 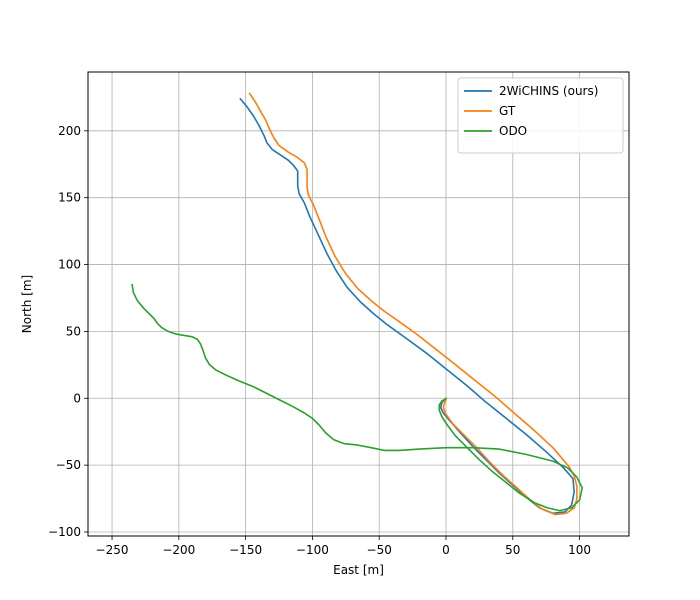 What do you see at coordinates (579, 550) in the screenshot?
I see `x-tick-label: 100` at bounding box center [579, 550].